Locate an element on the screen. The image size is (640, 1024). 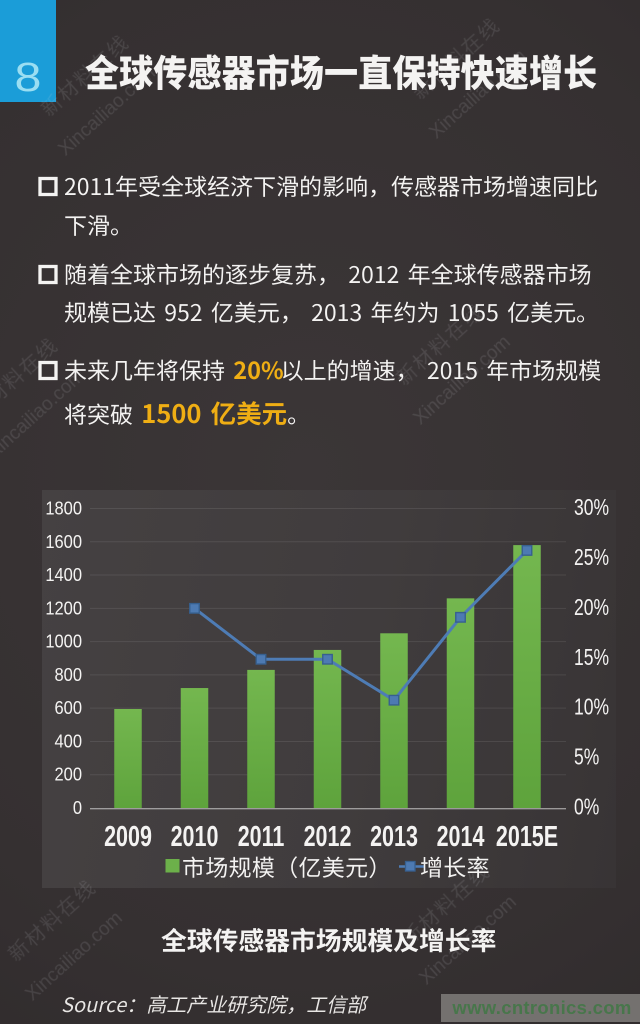
svg-text: Xincailiao.com is located at coordinates (74, 957).